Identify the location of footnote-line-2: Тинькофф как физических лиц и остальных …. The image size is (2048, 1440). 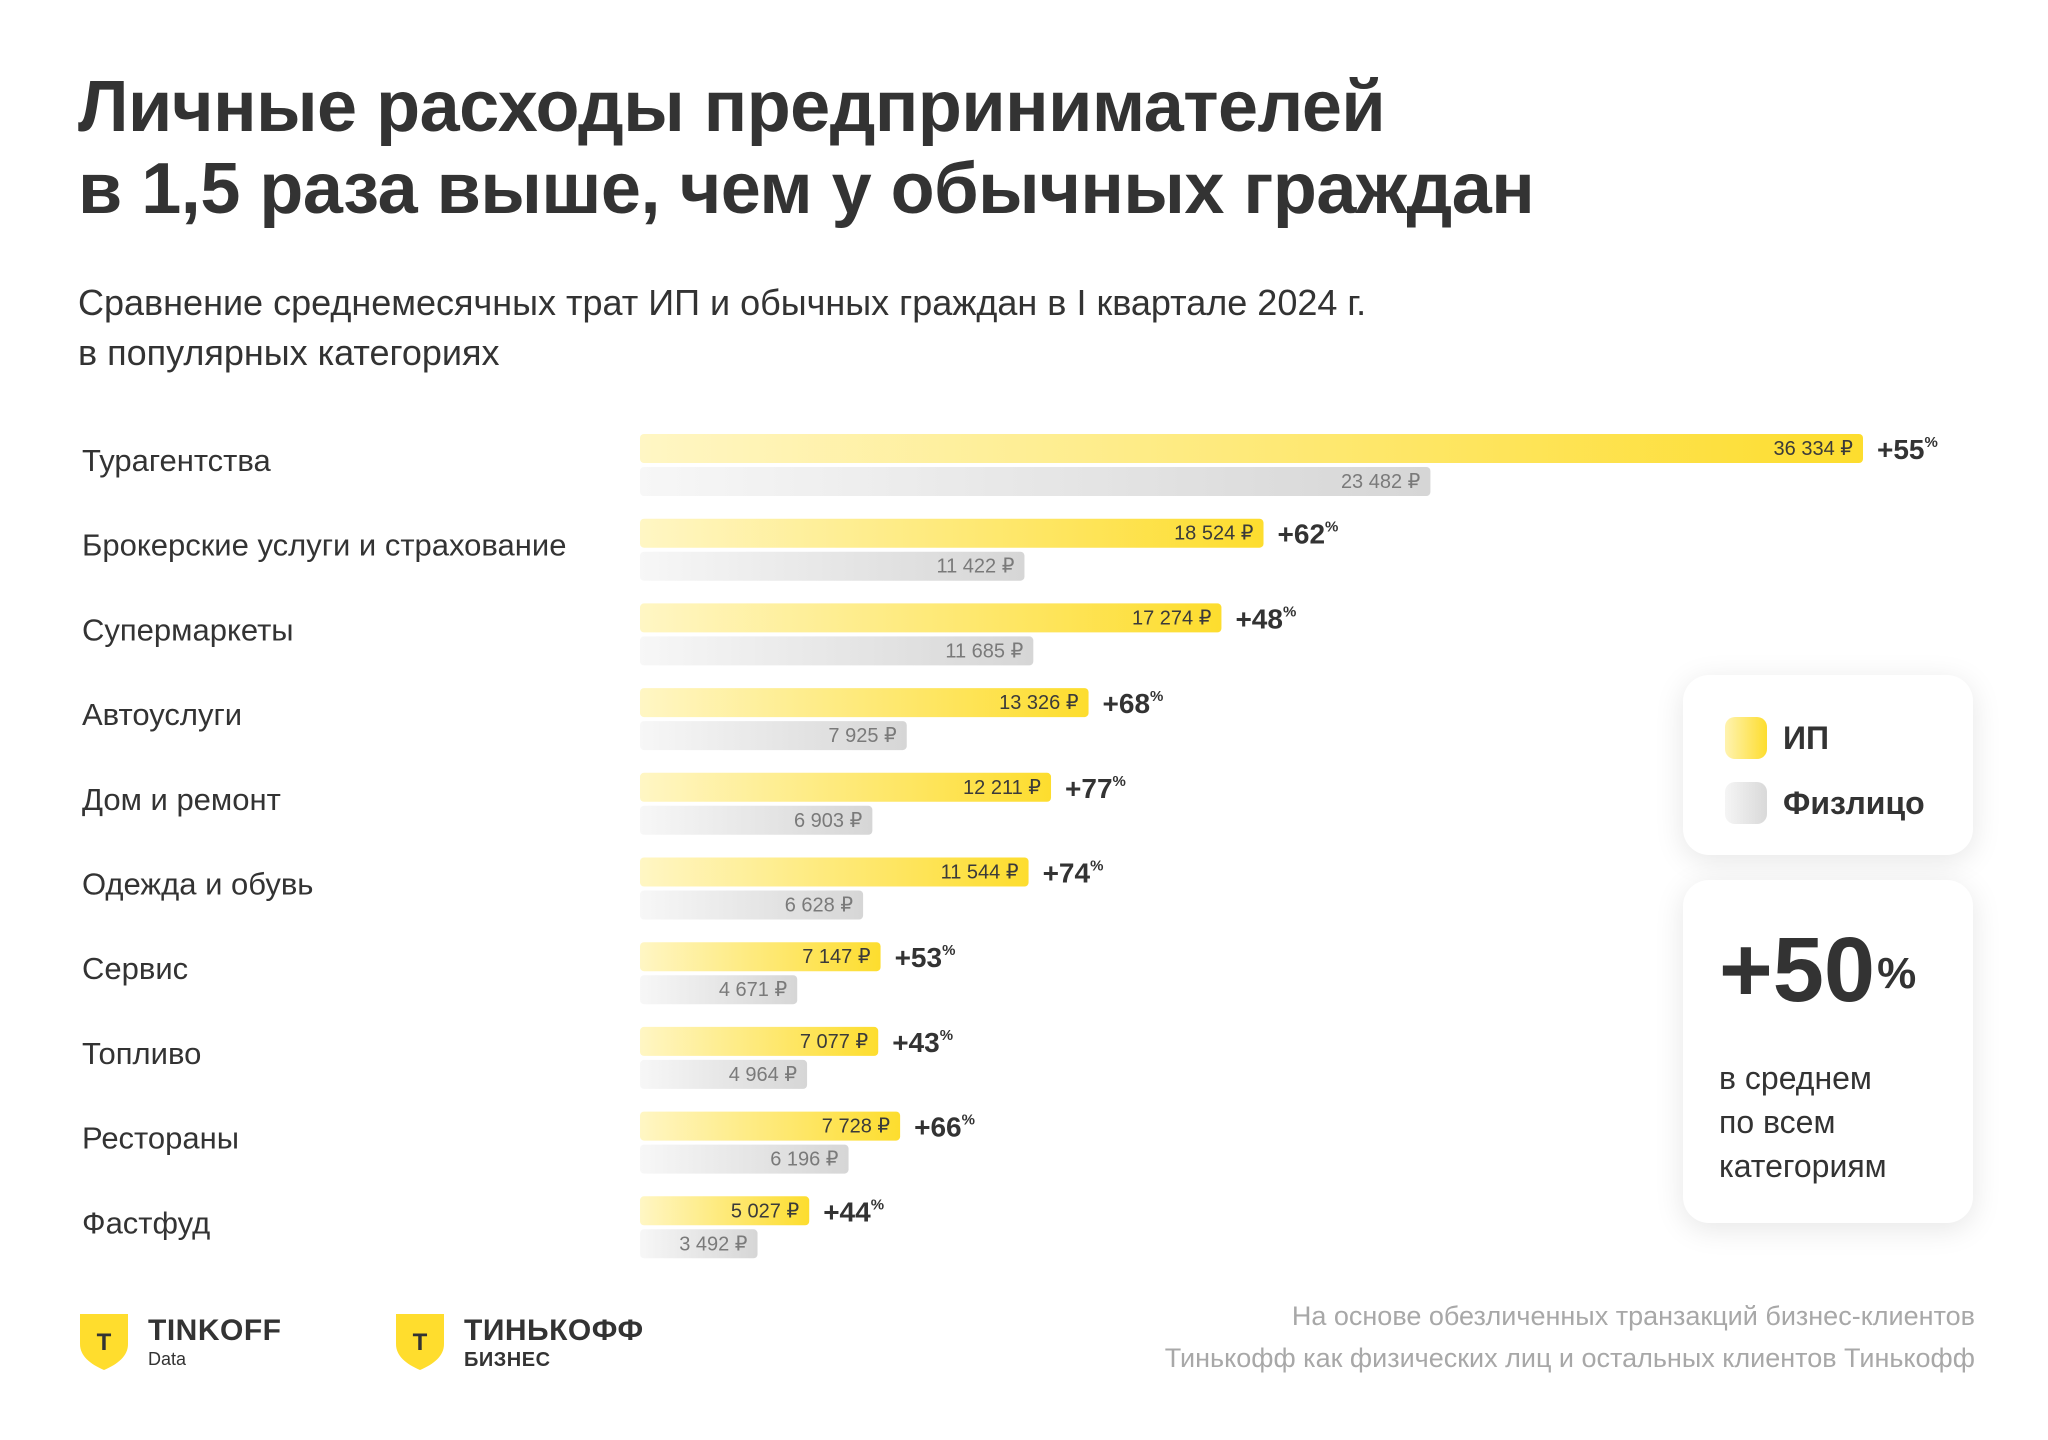
(1569, 1358).